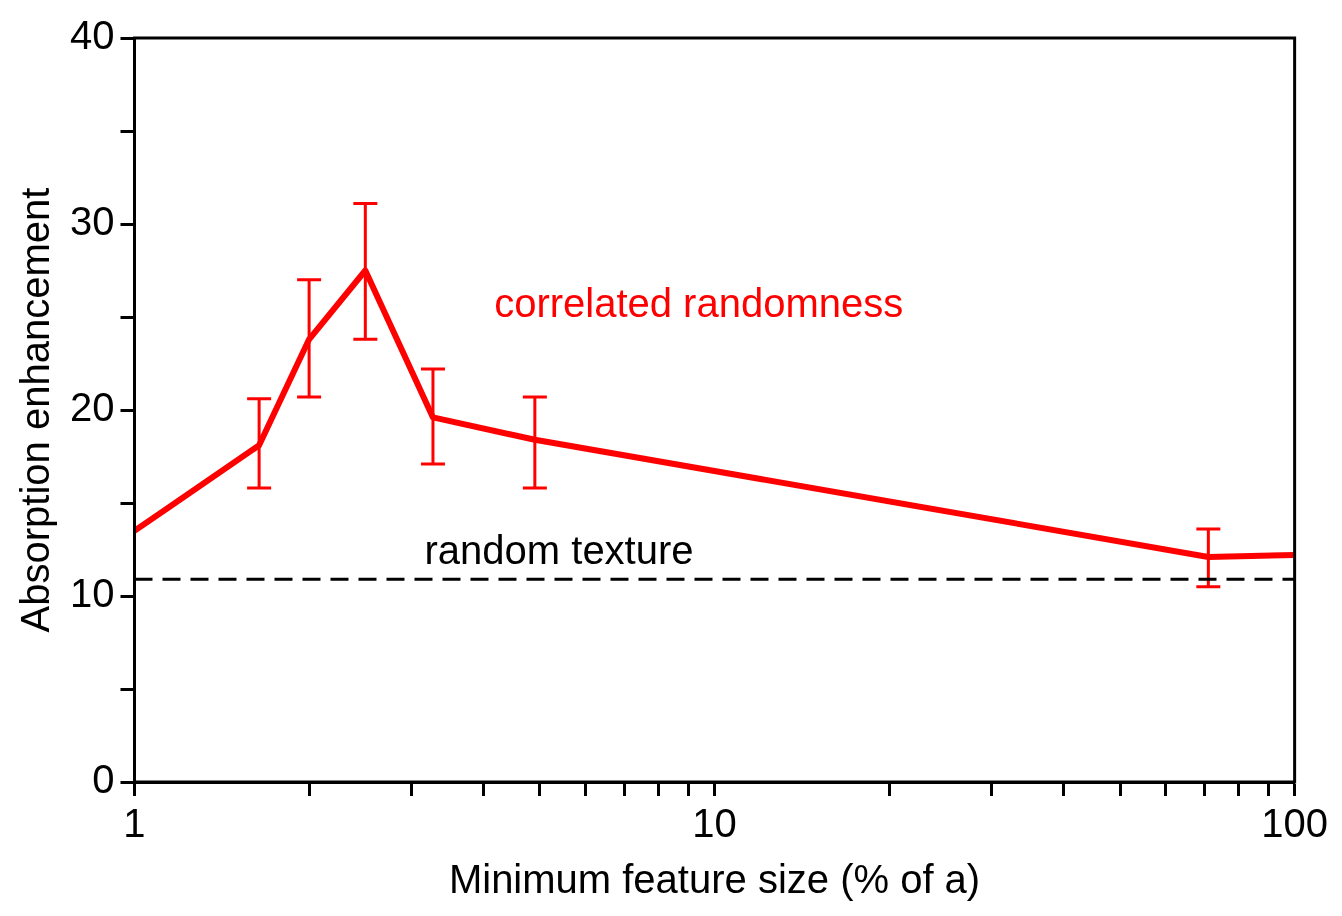 This screenshot has width=1342, height=916. Describe the element at coordinates (92, 593) in the screenshot. I see `y-tick-label: 10` at that location.